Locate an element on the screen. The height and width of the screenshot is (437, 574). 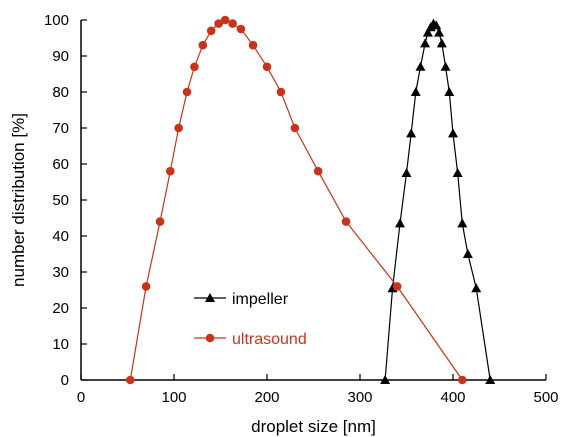
legend-item-impeller: impeller is located at coordinates (241, 299).